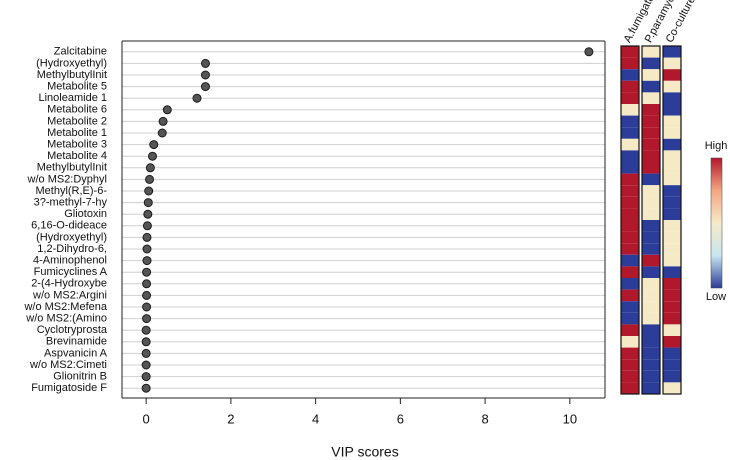 The image size is (730, 460). Describe the element at coordinates (230, 418) in the screenshot. I see `x-tick-label: 2` at that location.